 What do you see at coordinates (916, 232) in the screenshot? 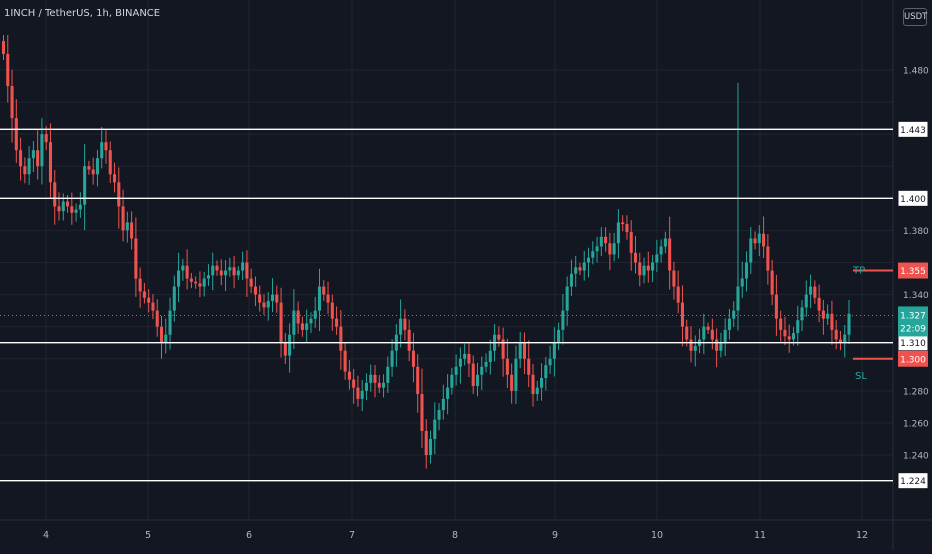
I see `y-tick-label: 1.380` at bounding box center [916, 232].